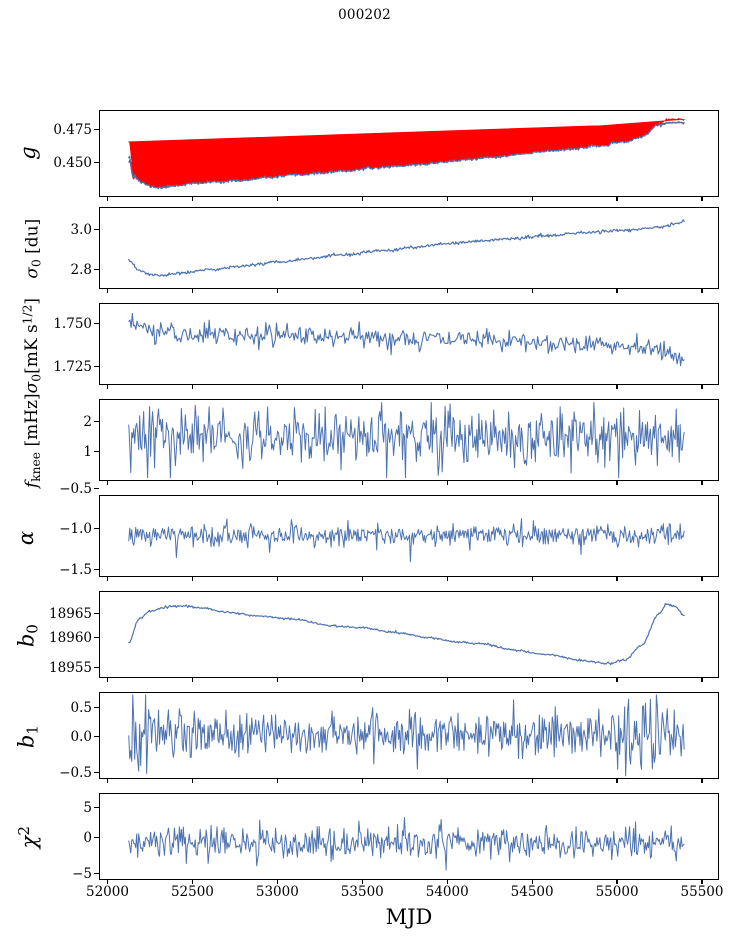  I want to click on panel-g-plot, so click(406, 153).